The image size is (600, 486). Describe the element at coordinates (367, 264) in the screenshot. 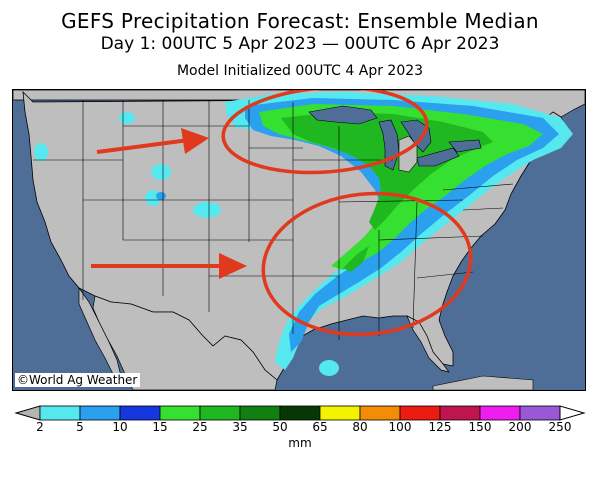

I see `southern-plains-highlight` at that location.